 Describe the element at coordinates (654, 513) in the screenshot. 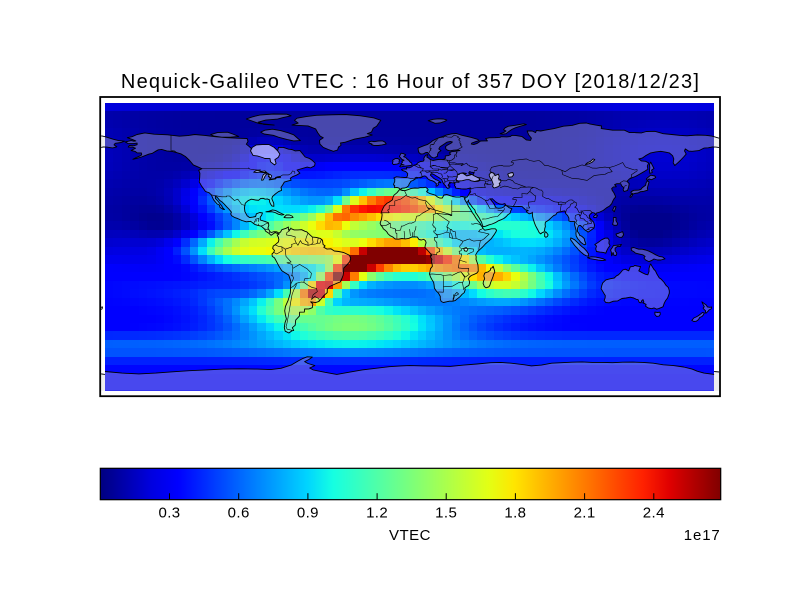

I see `svg-text: 2.4` at that location.